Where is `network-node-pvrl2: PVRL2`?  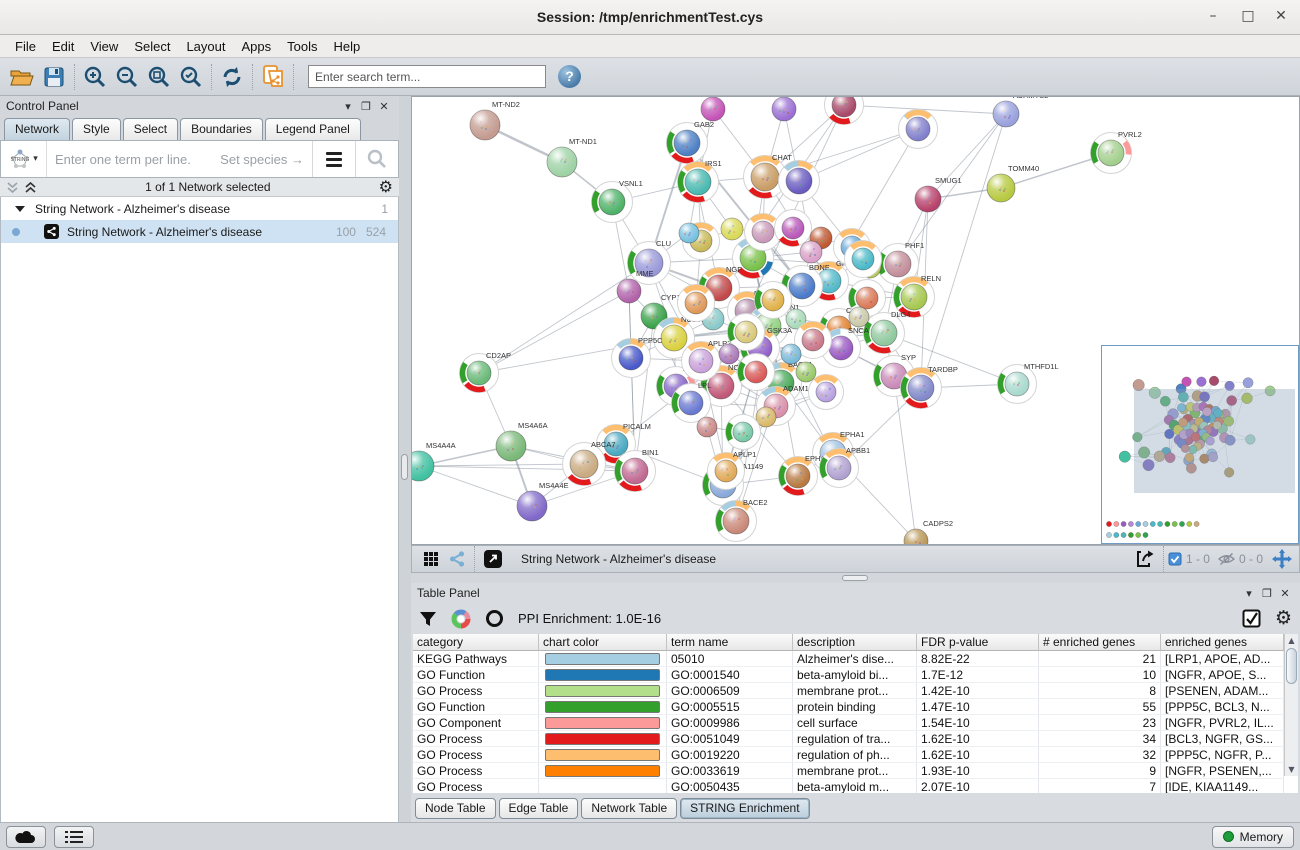
network-node-pvrl2: PVRL2 is located at coordinates (1116, 152).